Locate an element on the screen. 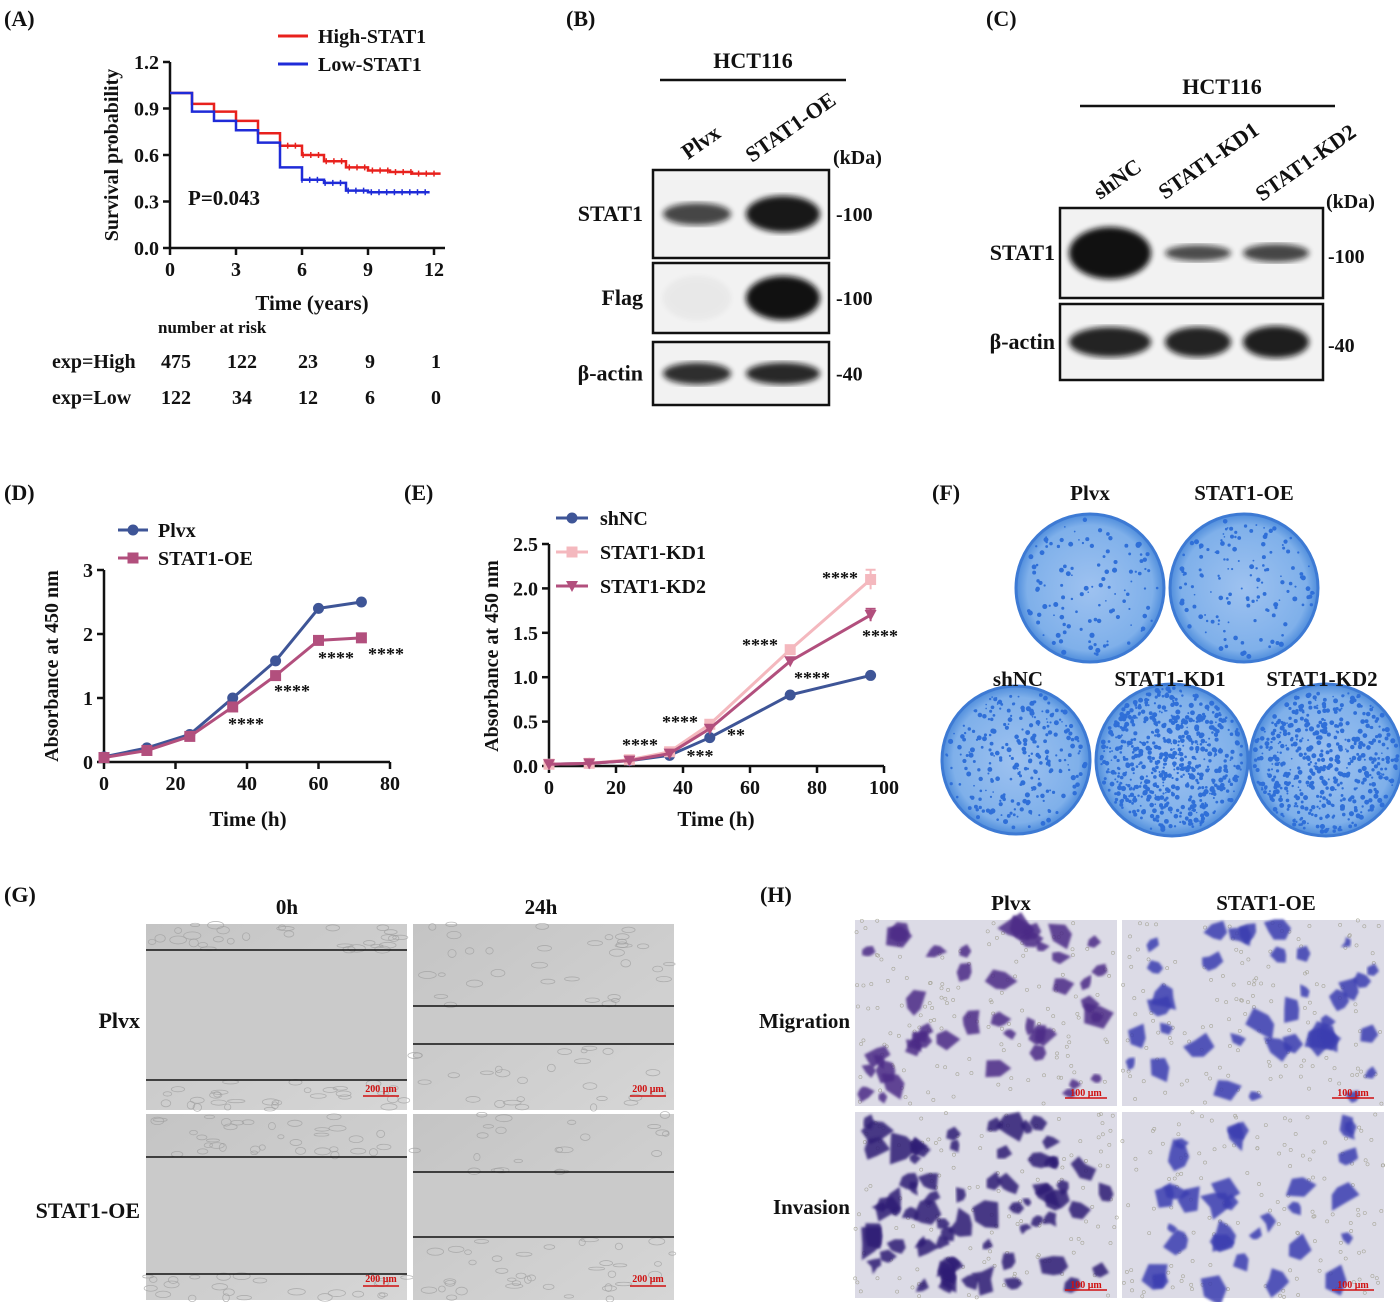  significance-mark: **** is located at coordinates (386, 654).